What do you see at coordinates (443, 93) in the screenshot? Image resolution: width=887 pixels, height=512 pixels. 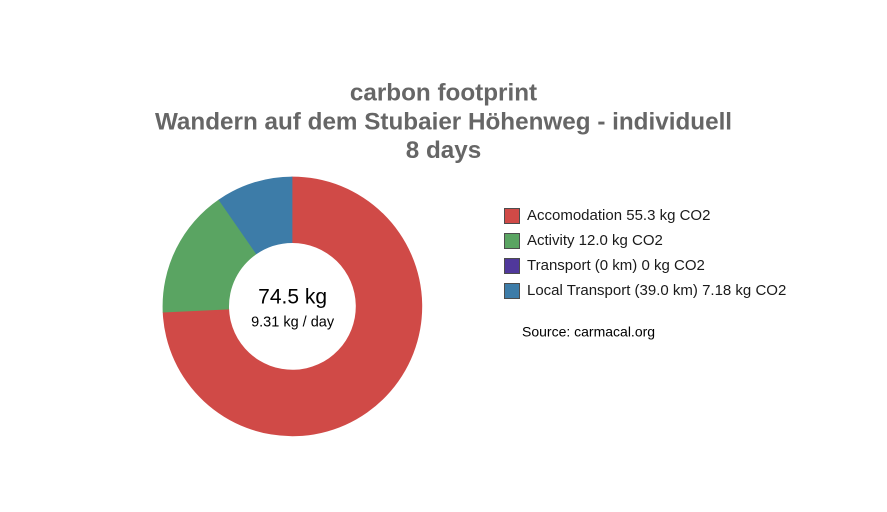 I see `svg-text: carbon footprint` at bounding box center [443, 93].